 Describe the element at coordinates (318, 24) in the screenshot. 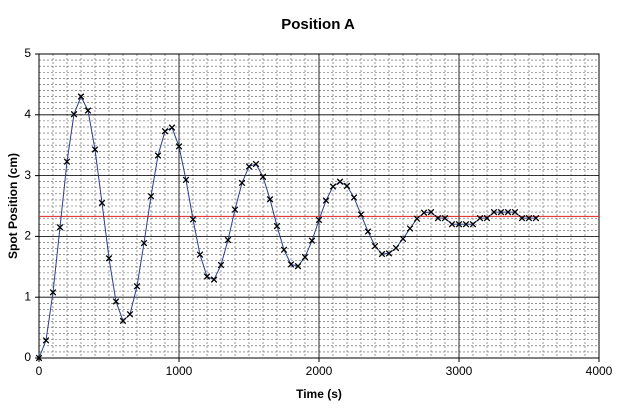

I see `chart-title: Position A` at that location.